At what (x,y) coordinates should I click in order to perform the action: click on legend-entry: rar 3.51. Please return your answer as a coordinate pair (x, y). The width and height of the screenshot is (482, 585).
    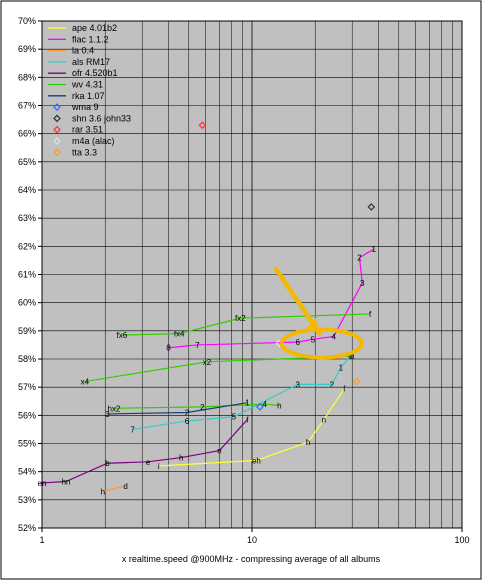
    Looking at the image, I should click on (87, 130).